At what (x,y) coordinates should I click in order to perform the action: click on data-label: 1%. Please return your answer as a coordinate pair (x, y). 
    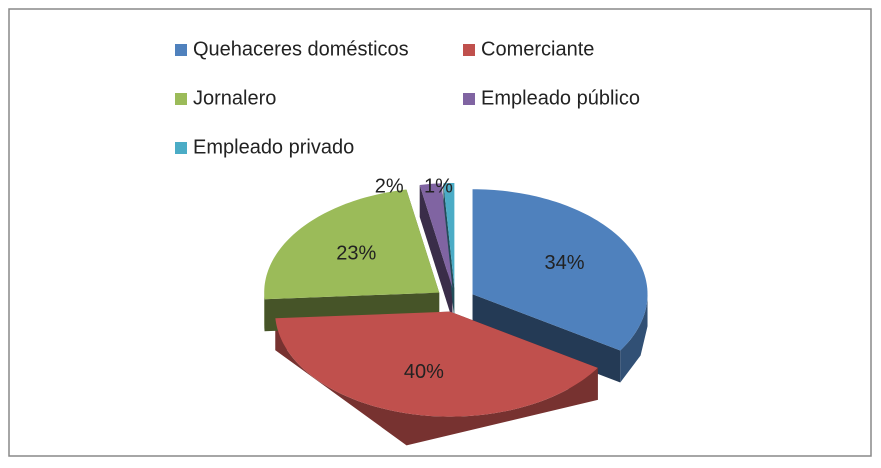
    Looking at the image, I should click on (438, 186).